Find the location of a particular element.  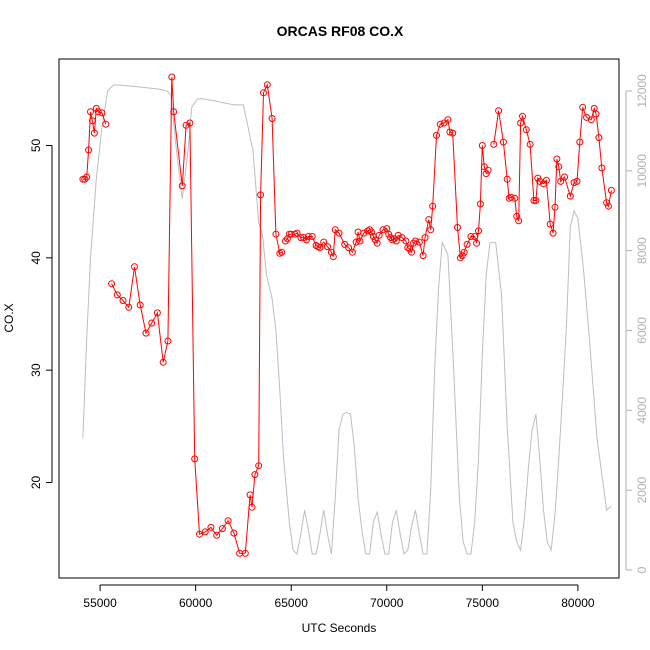

y2-tick-label: 10000 is located at coordinates (642, 171).